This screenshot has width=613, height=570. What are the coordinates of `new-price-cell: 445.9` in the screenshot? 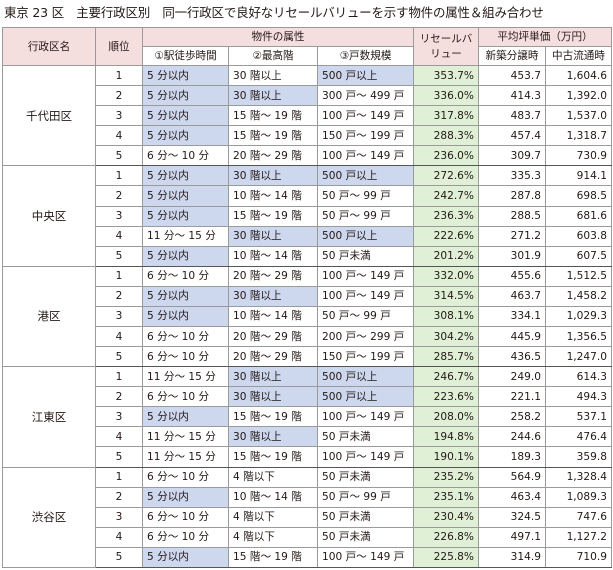 It's located at (512, 337).